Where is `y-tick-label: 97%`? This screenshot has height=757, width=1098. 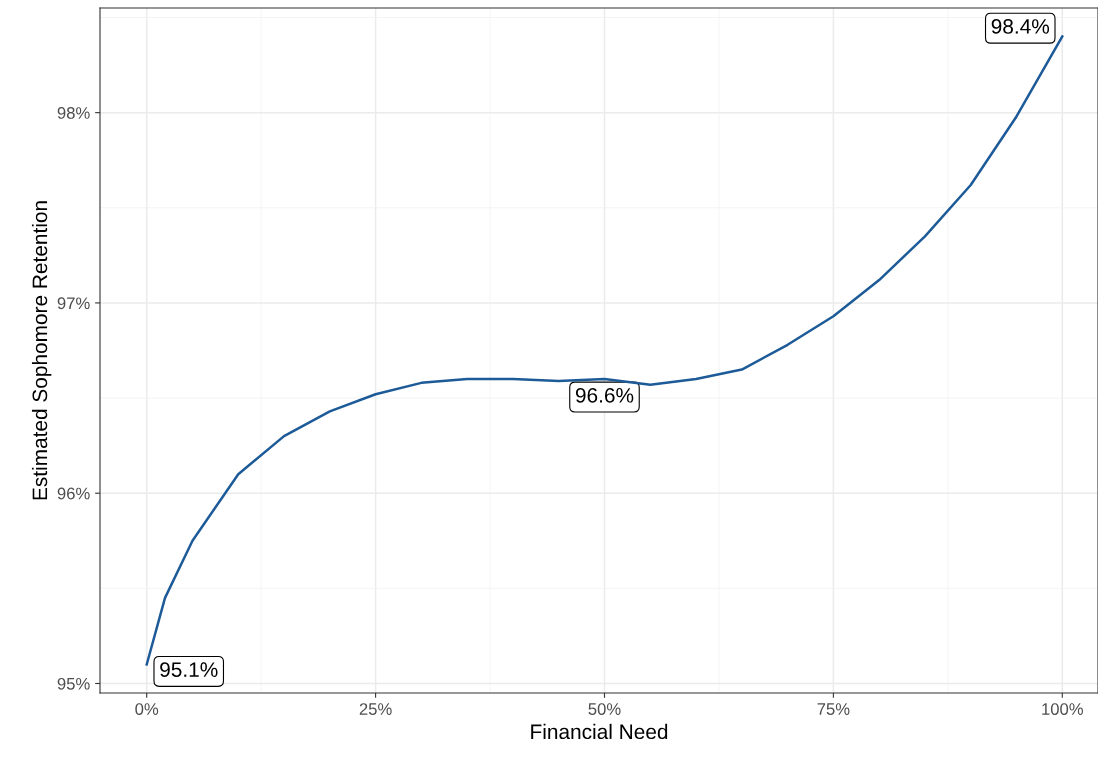 y-tick-label: 97% is located at coordinates (73, 303).